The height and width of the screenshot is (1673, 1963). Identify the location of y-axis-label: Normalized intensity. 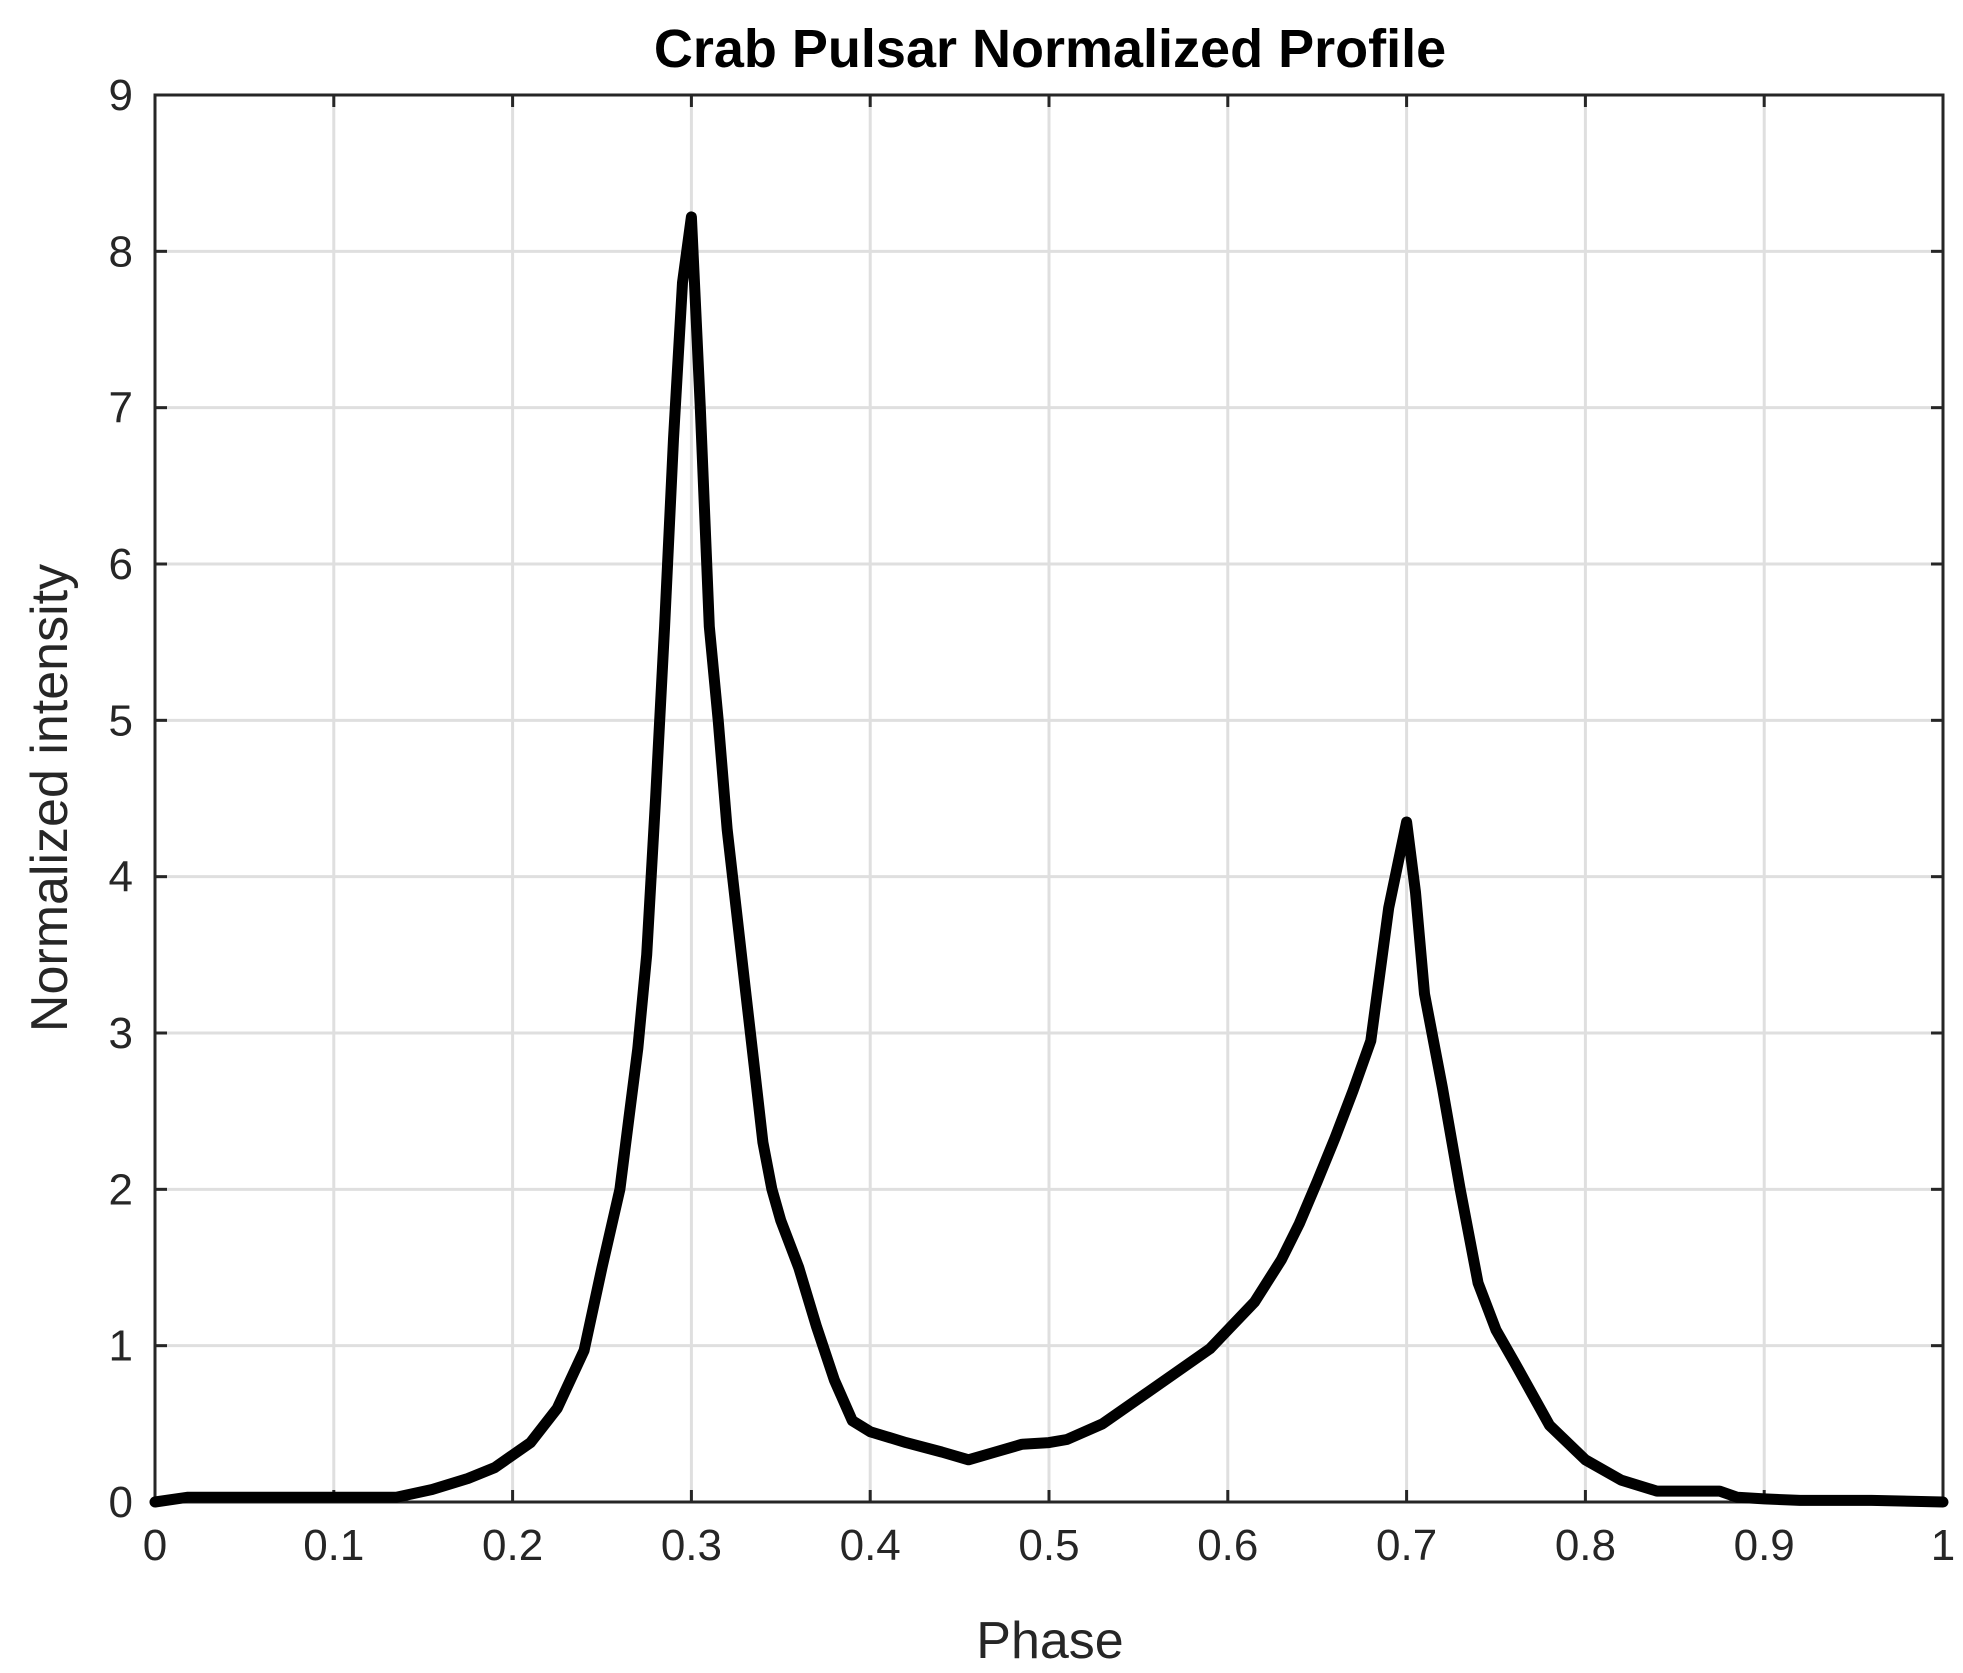
(50, 798).